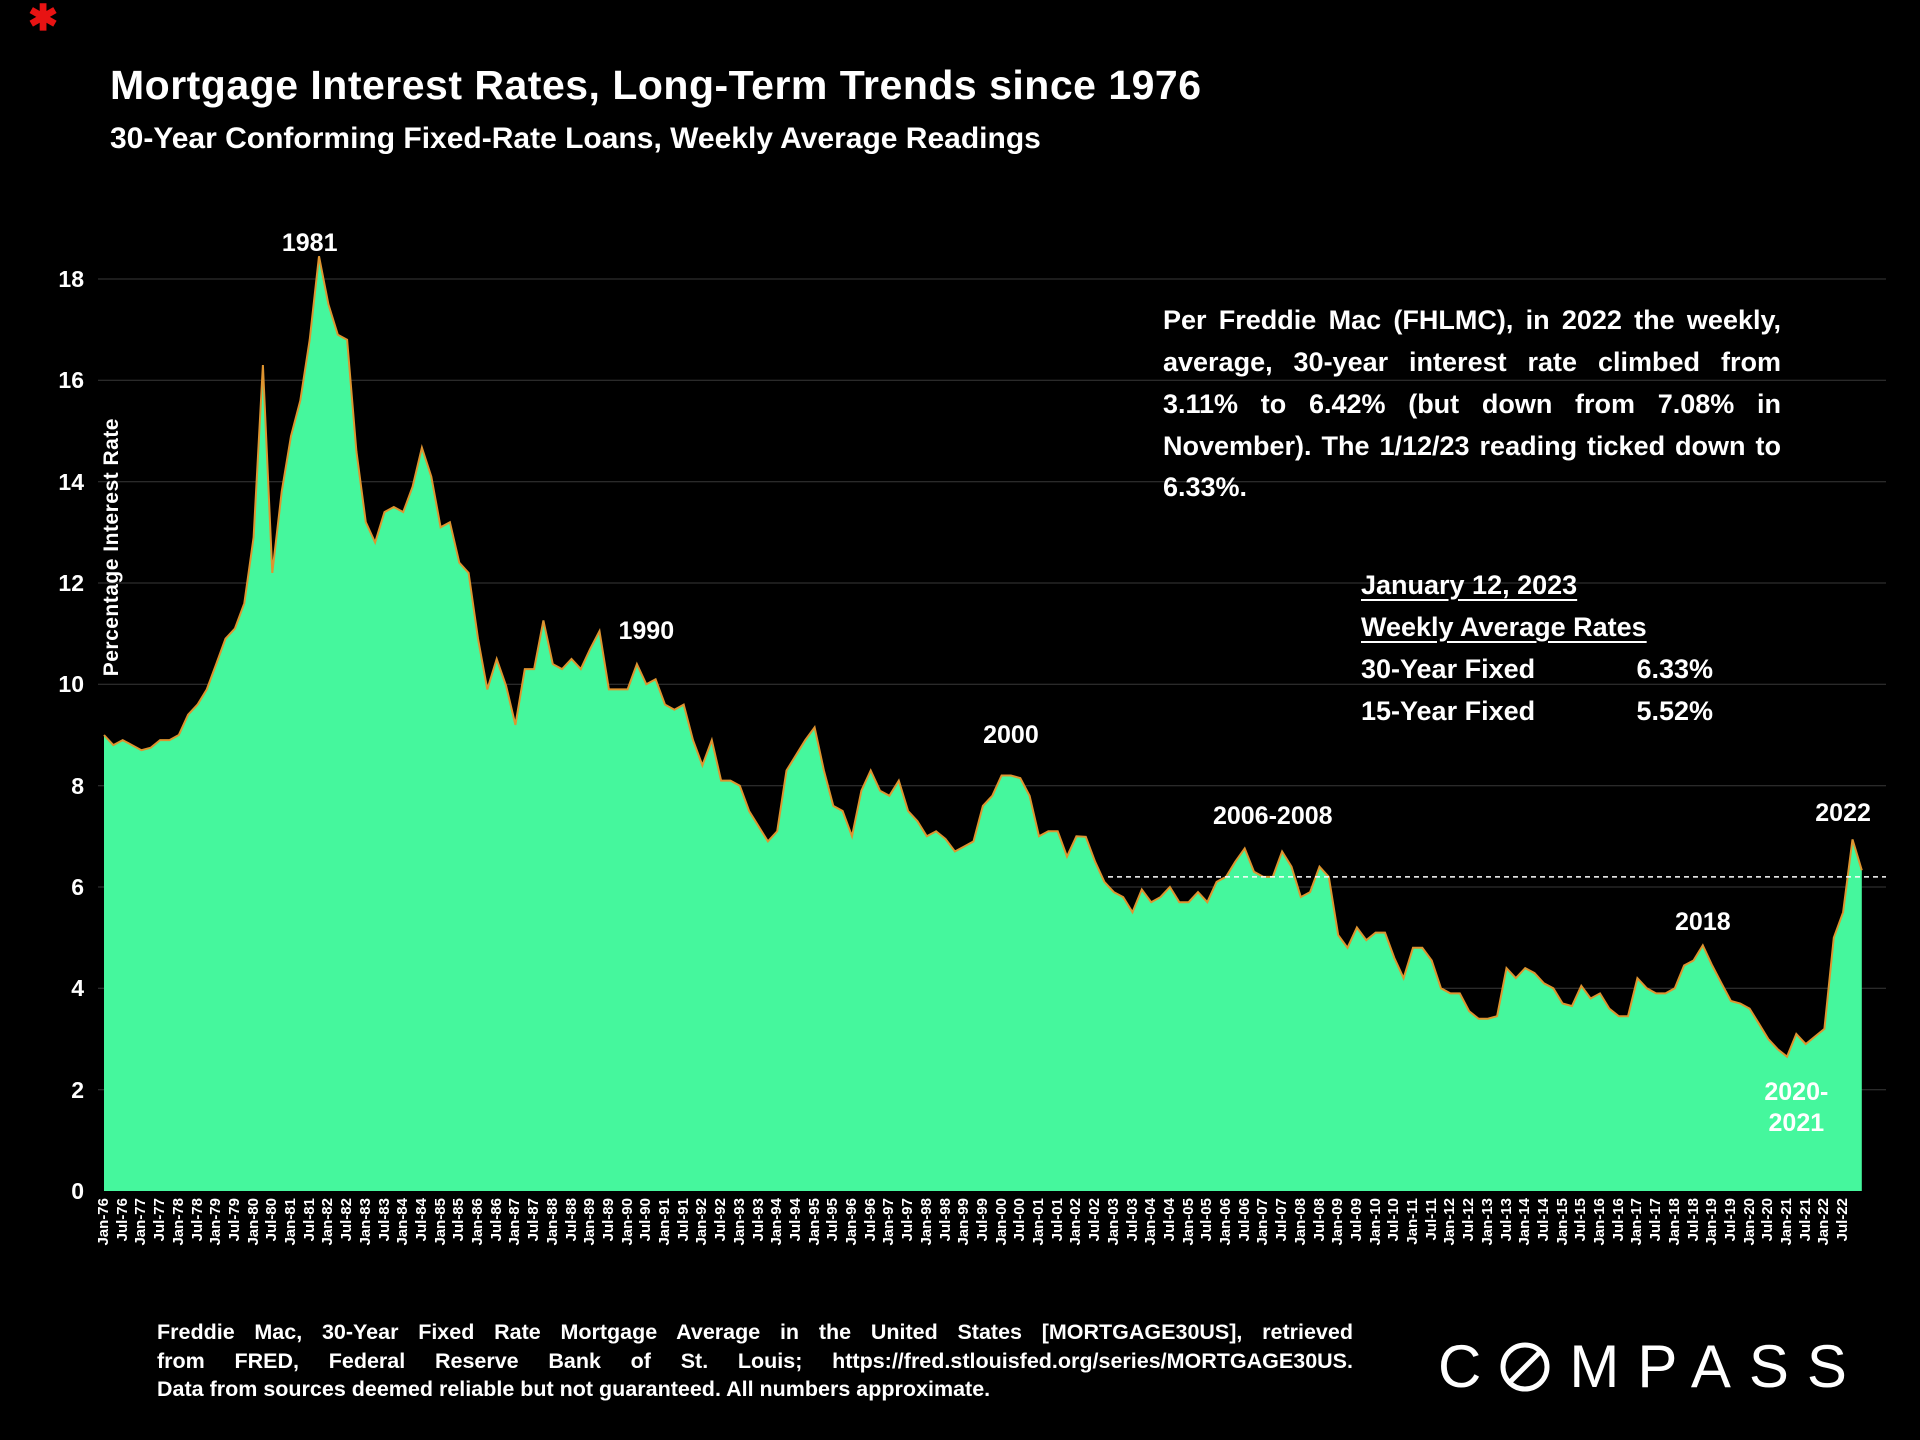 Image resolution: width=1920 pixels, height=1440 pixels. What do you see at coordinates (1263, 1222) in the screenshot?
I see `x-tick-label: Jan-07` at bounding box center [1263, 1222].